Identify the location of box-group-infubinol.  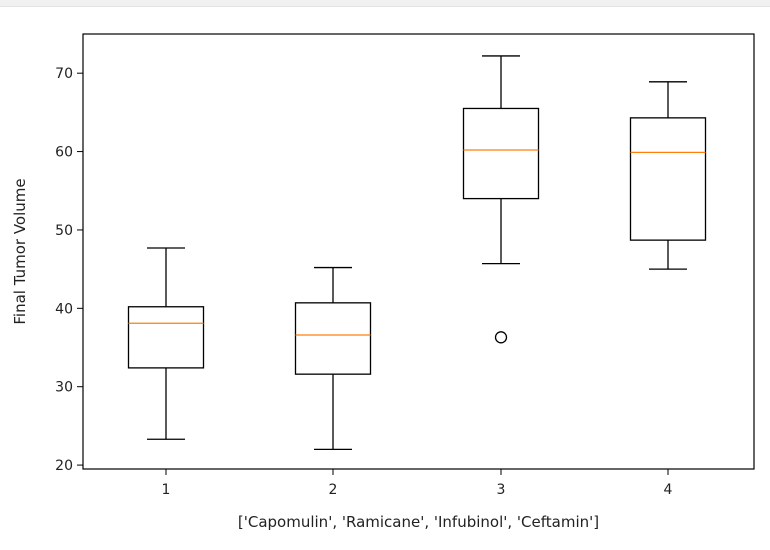
(501, 199).